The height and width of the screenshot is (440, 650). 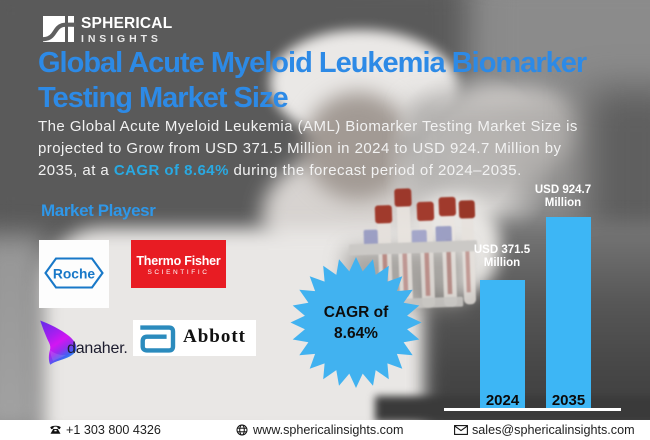 I want to click on svg-text: INSIGHTS, so click(x=121, y=38).